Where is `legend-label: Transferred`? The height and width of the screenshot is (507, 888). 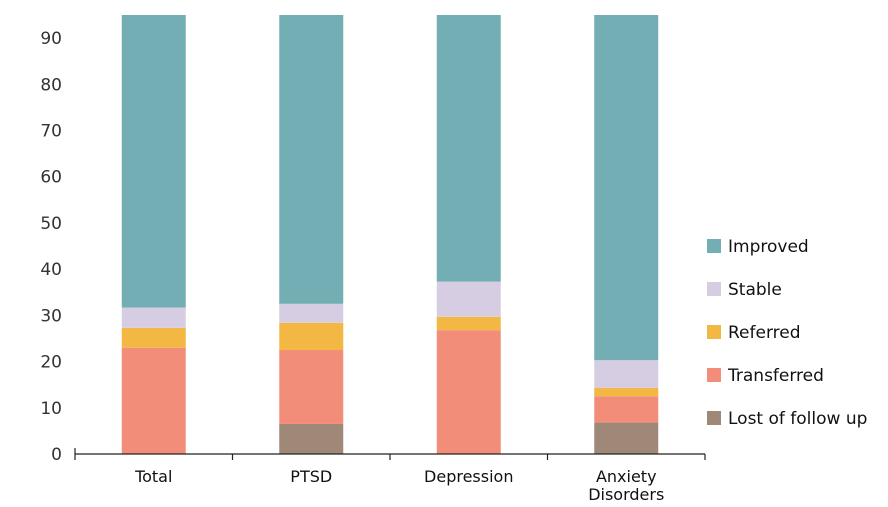
legend-label: Transferred is located at coordinates (775, 376).